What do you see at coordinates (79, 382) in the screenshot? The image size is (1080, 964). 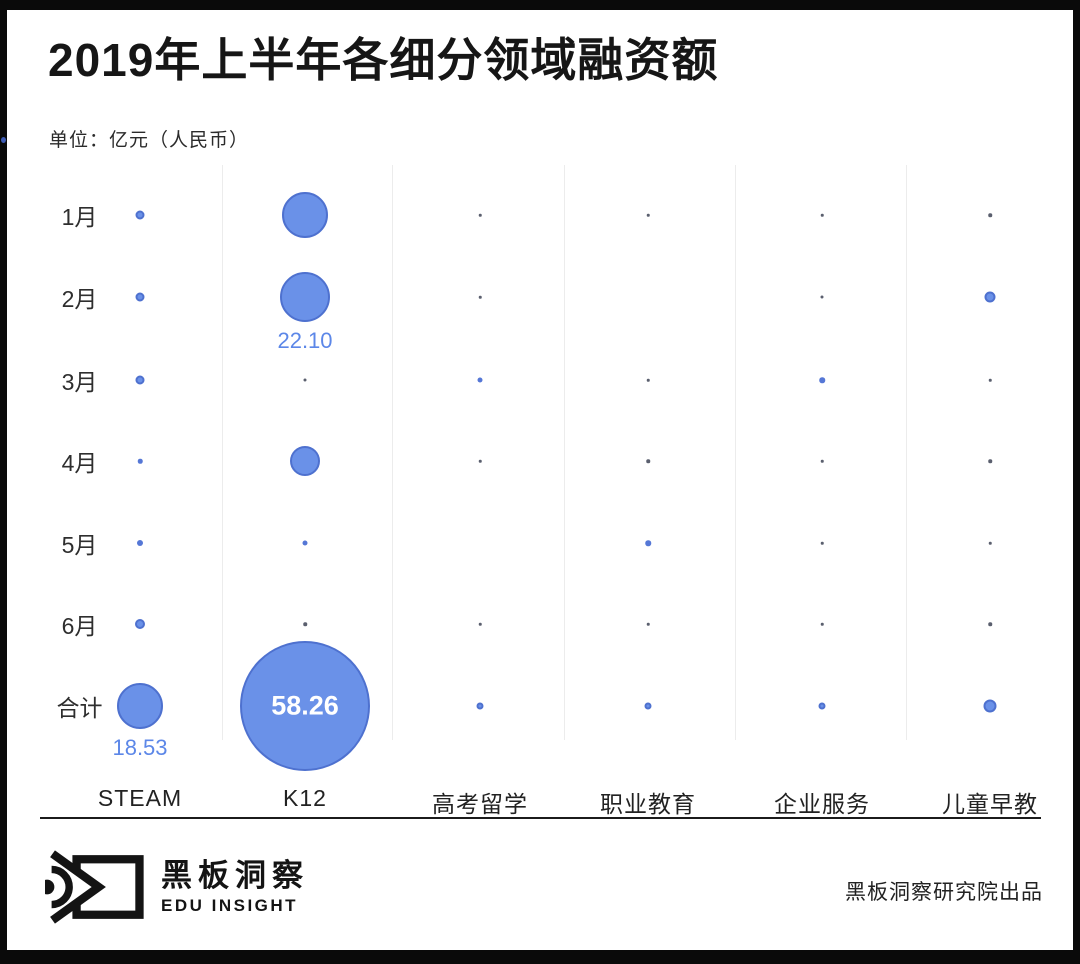 I see `y-axis-label: 3月` at bounding box center [79, 382].